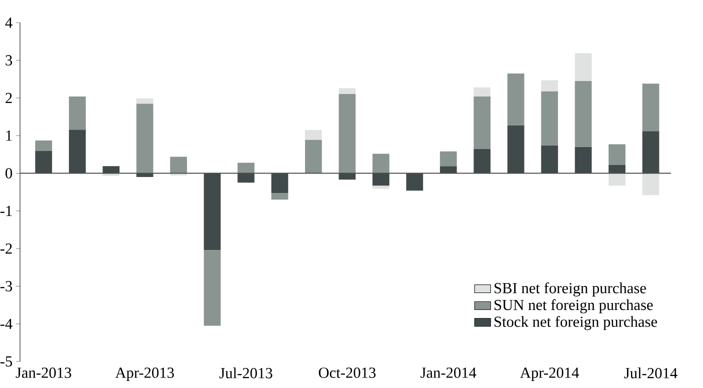  What do you see at coordinates (245, 372) in the screenshot?
I see `x-tick-label: Jul-2013` at bounding box center [245, 372].